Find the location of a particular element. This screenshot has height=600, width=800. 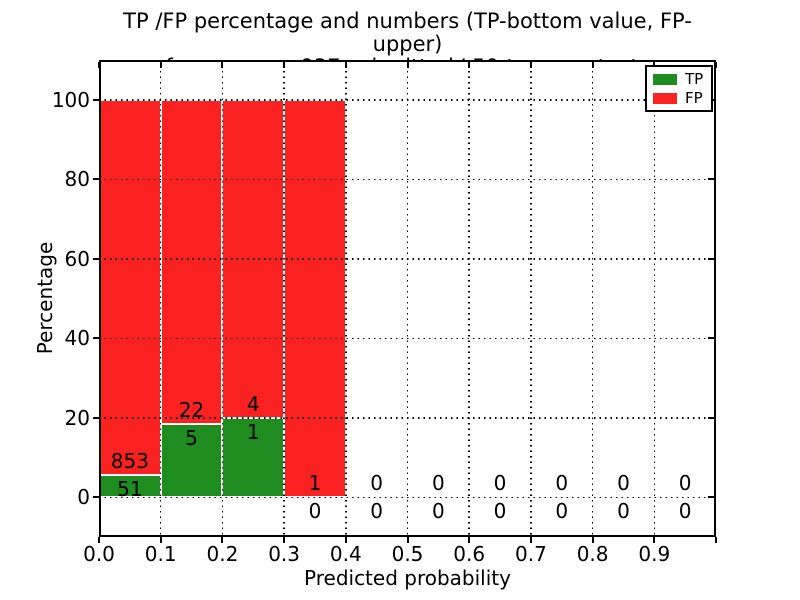

x-tick-label: 0.9 is located at coordinates (654, 554).